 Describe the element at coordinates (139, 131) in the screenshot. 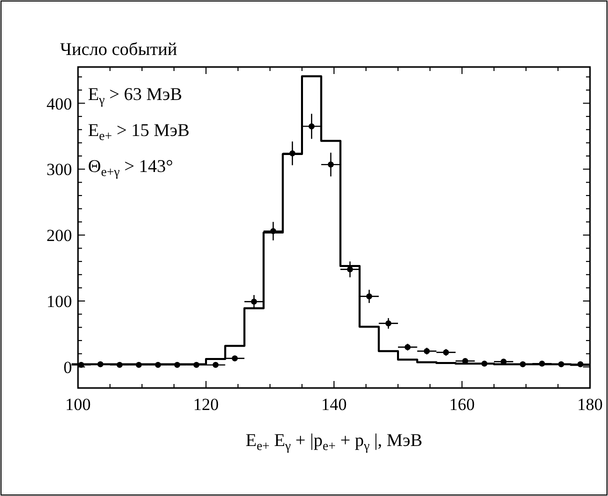

I see `annotation: E$_{e+}$ > 15 МэВ` at that location.